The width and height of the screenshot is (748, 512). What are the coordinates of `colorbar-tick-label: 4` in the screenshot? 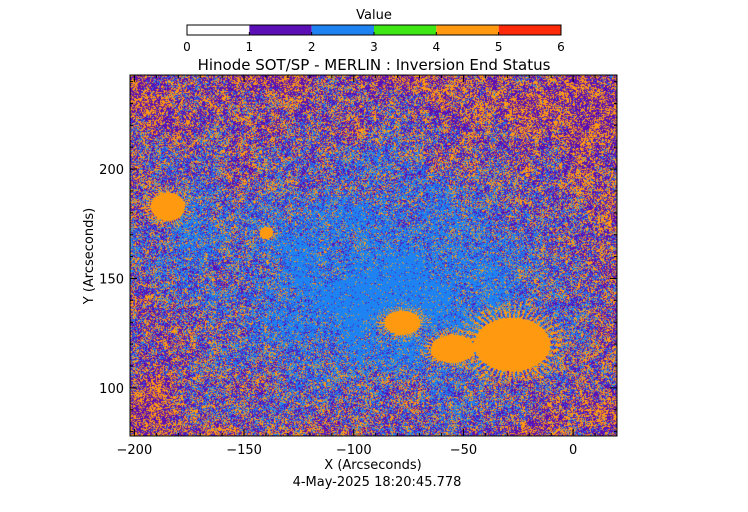 It's located at (437, 47).